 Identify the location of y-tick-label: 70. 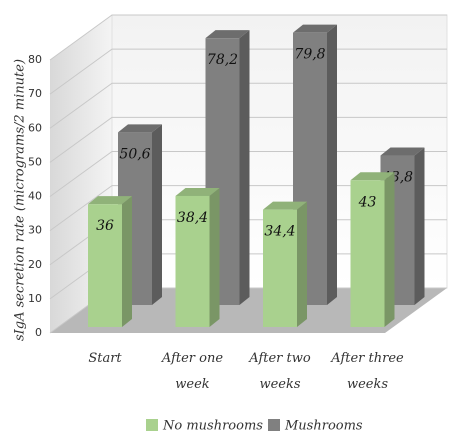
(35, 93).